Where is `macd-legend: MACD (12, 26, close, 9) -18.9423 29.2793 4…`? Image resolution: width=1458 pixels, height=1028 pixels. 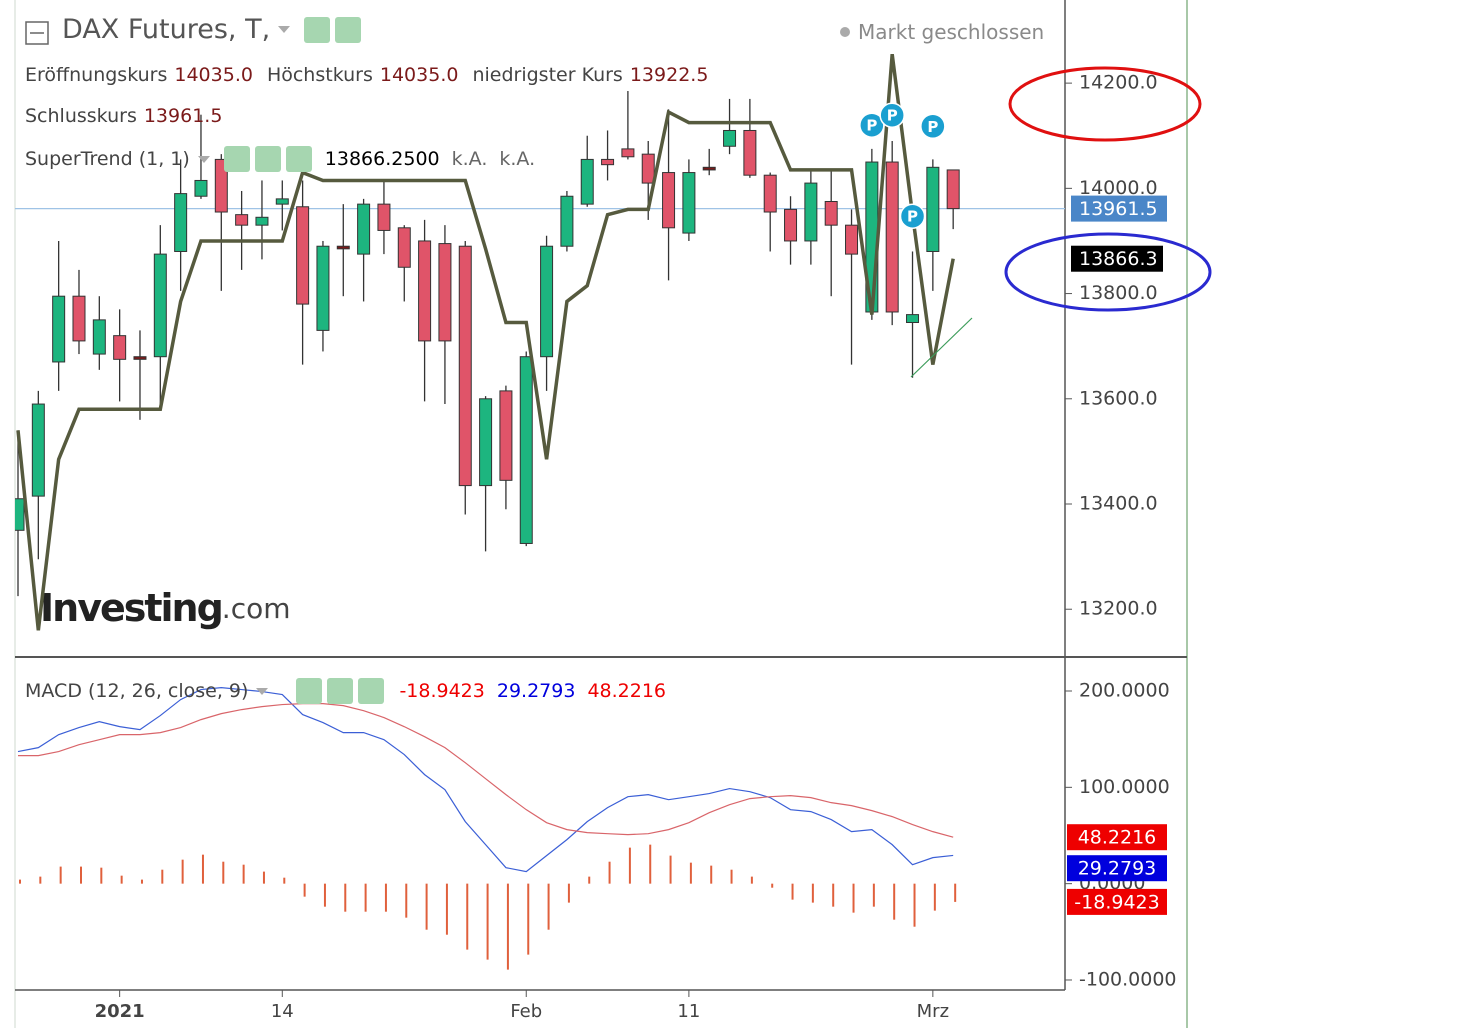
macd-legend: MACD (12, 26, close, 9) -18.9423 29.2793 4… is located at coordinates (345, 691).